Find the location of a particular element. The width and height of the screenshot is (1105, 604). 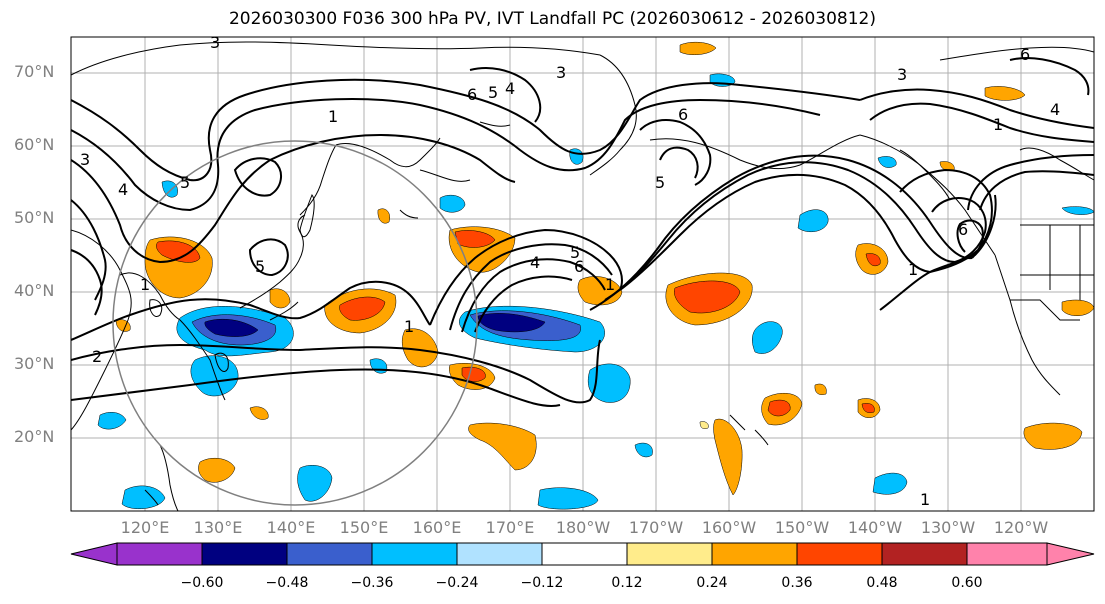

colorbar is located at coordinates (582, 554).